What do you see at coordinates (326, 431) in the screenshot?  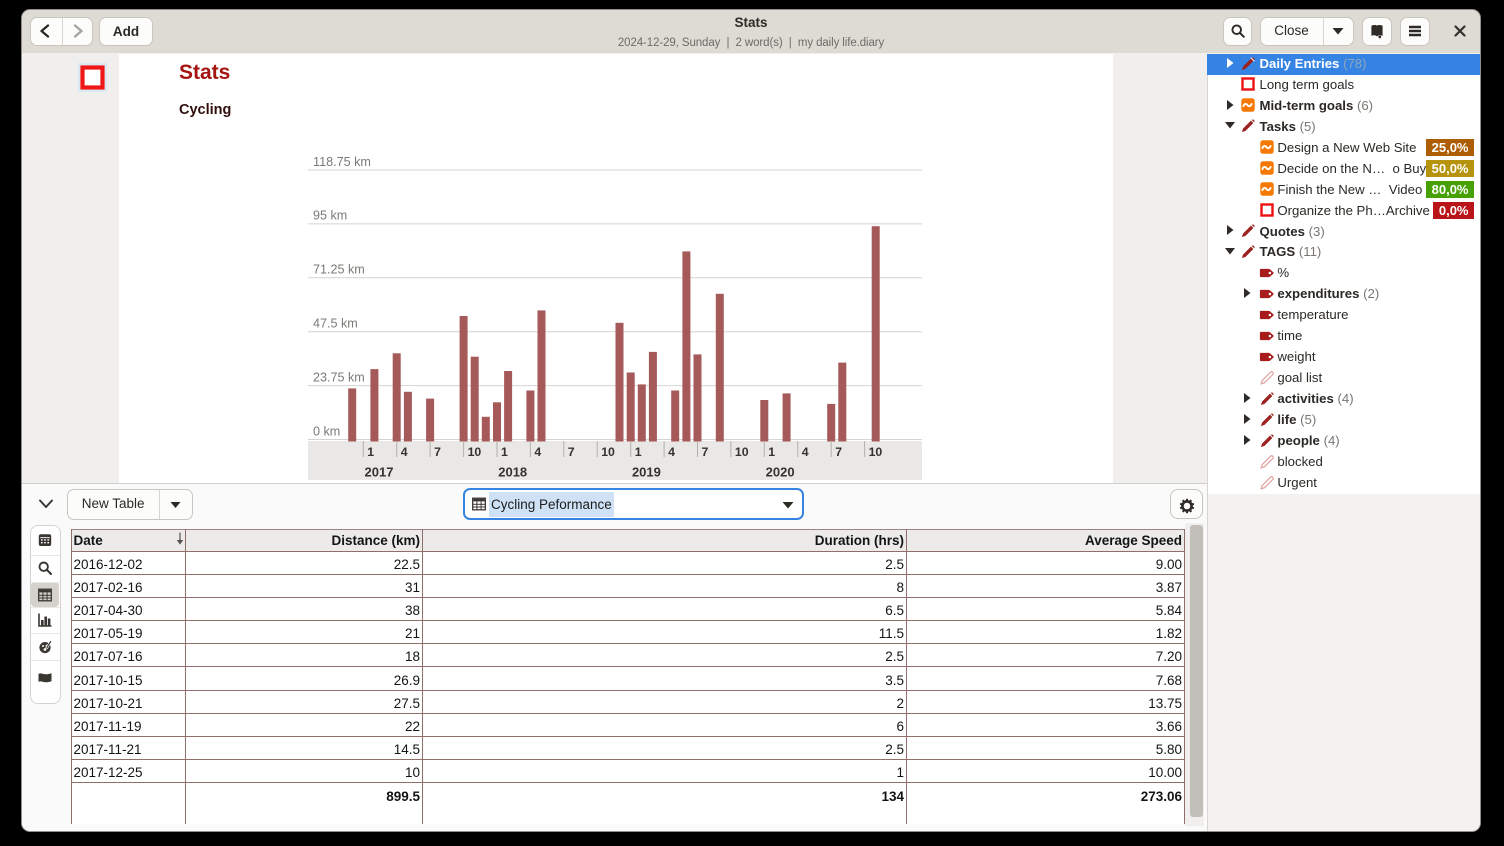 I see `svg-text: 0 km` at bounding box center [326, 431].